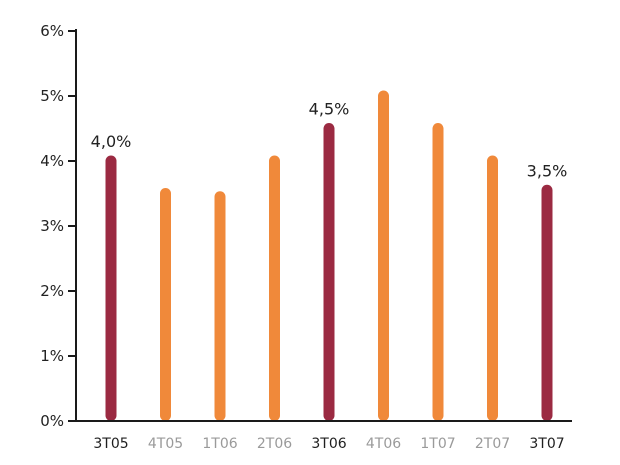 This screenshot has width=620, height=465. What do you see at coordinates (219, 444) in the screenshot?
I see `x-tick-label: 1T06` at bounding box center [219, 444].